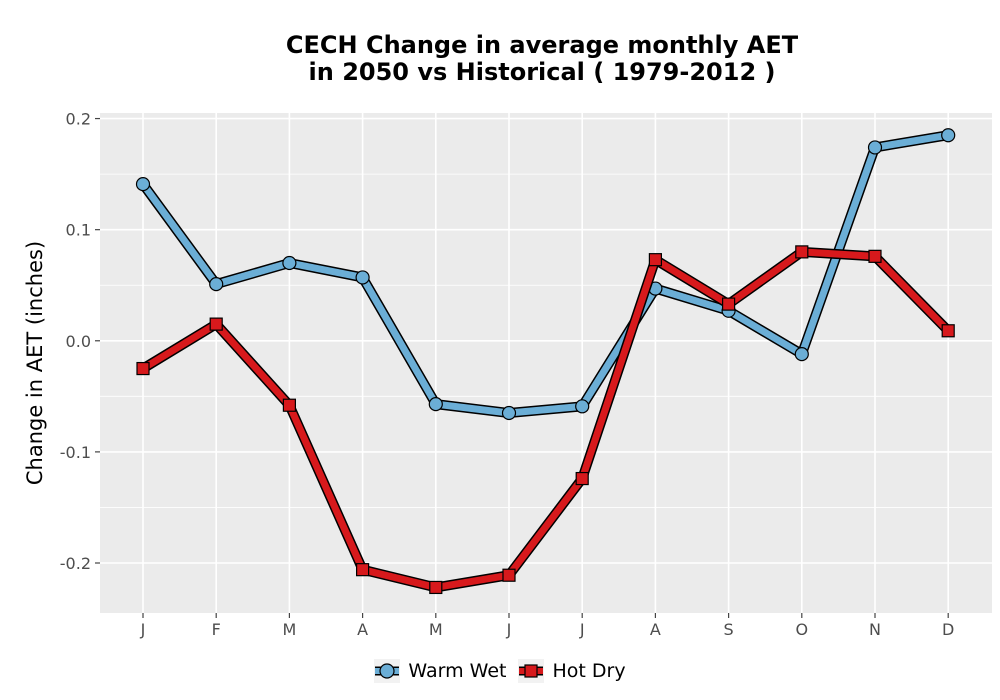 Image resolution: width=1000 pixels, height=700 pixels. Describe the element at coordinates (531, 671) in the screenshot. I see `legend-key-hot-dry` at that location.